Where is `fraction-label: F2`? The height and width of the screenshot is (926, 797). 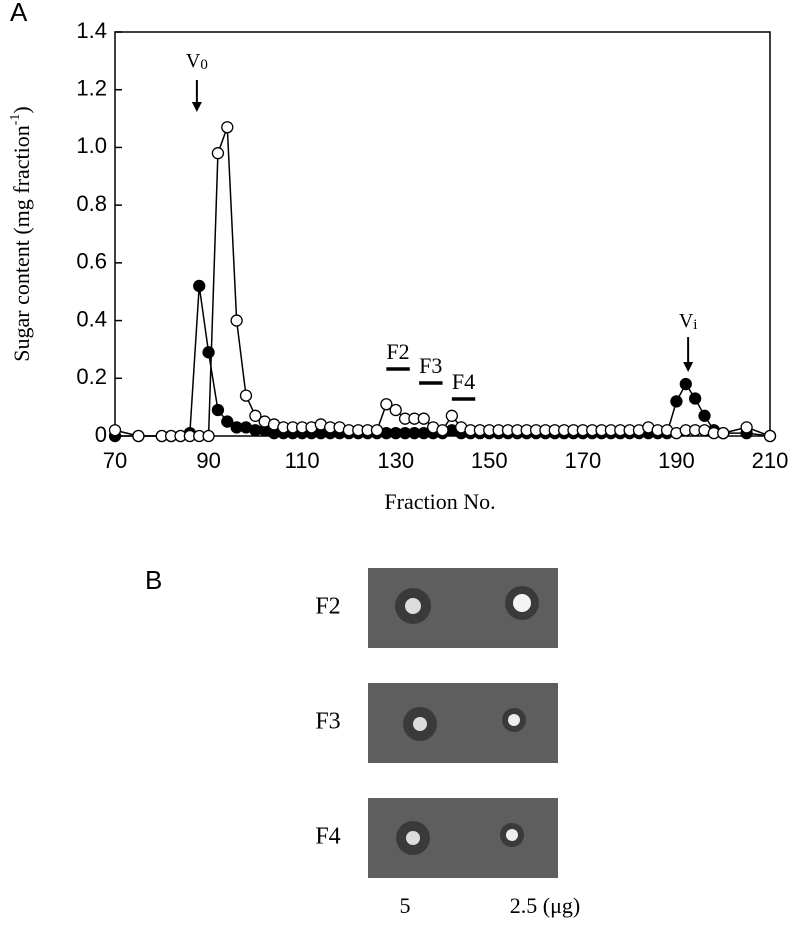
fraction-label: F2 is located at coordinates (397, 351).